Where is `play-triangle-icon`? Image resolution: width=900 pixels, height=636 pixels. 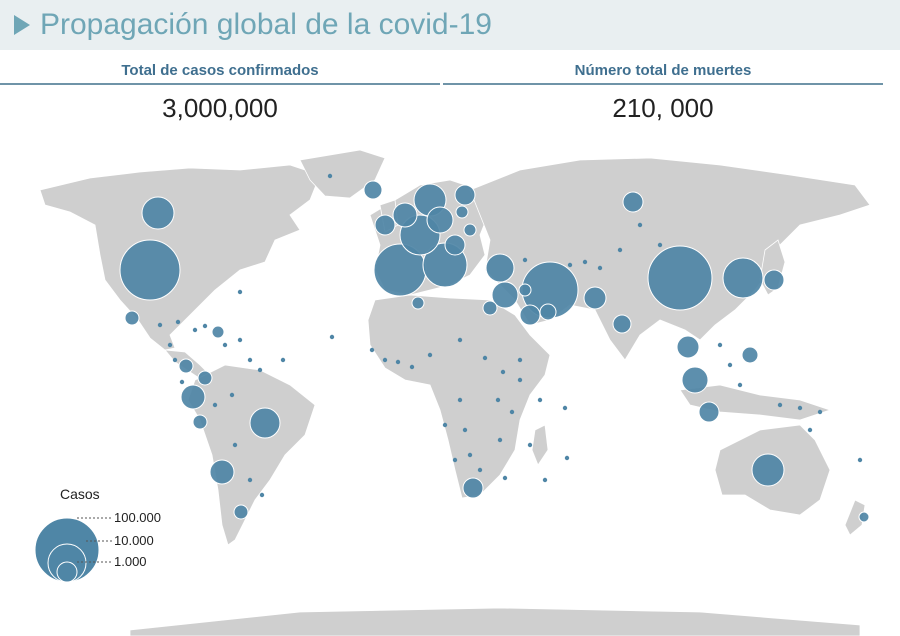 play-triangle-icon is located at coordinates (22, 25).